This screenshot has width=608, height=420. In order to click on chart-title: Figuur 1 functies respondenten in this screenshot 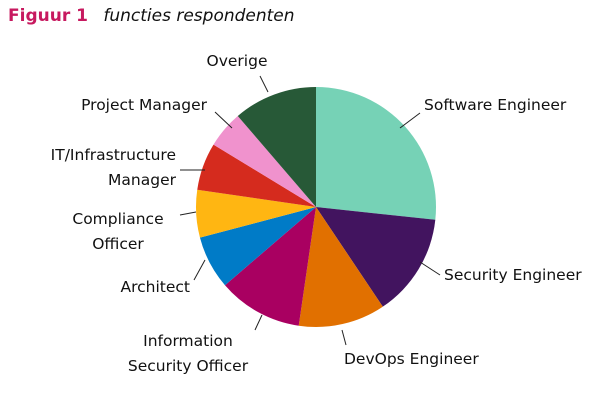, I will do `click(151, 16)`.